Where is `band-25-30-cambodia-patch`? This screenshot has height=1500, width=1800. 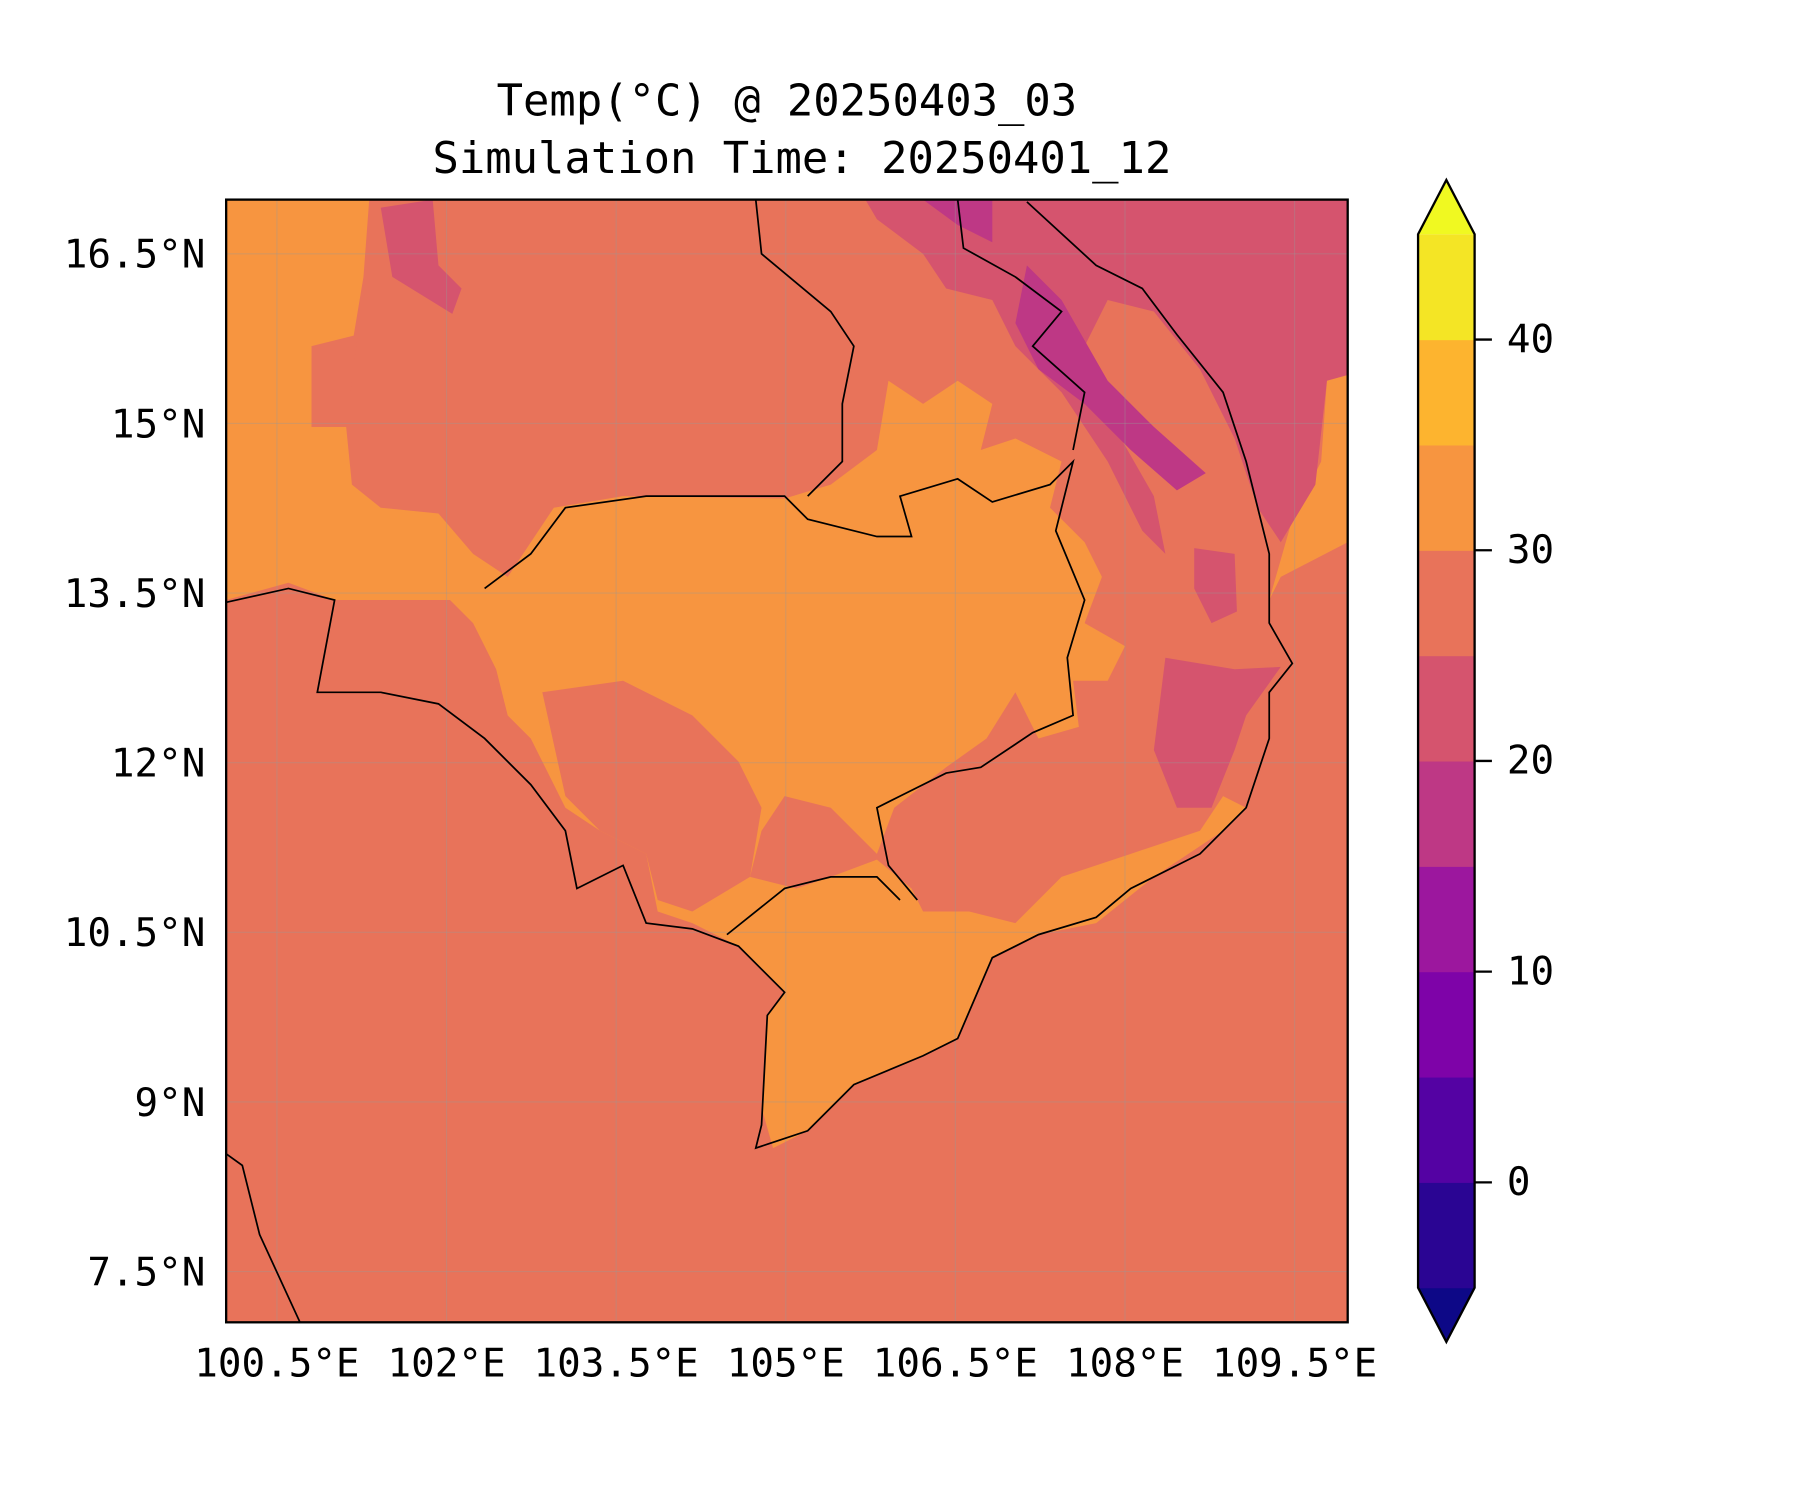
band-25-30-cambodia-patch is located at coordinates (652, 796).